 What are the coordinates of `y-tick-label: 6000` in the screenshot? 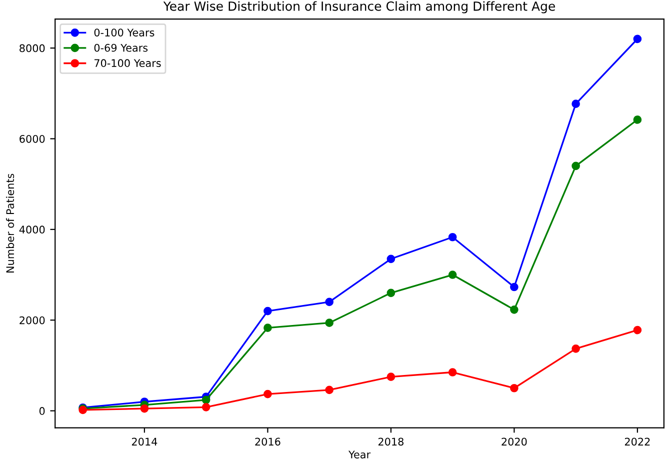 It's located at (32, 138).